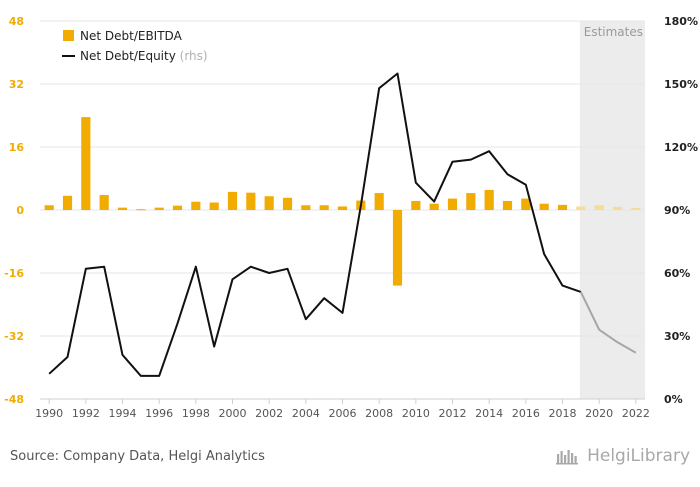  Describe the element at coordinates (16, 21) in the screenshot. I see `left-tick-label: 48` at that location.